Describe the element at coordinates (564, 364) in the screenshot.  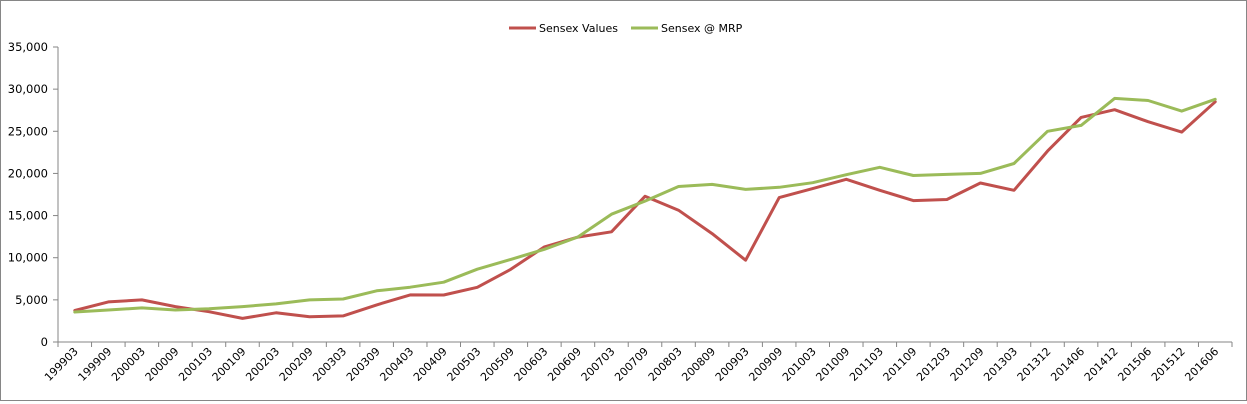
I see `x-tick-label: 200609` at that location.